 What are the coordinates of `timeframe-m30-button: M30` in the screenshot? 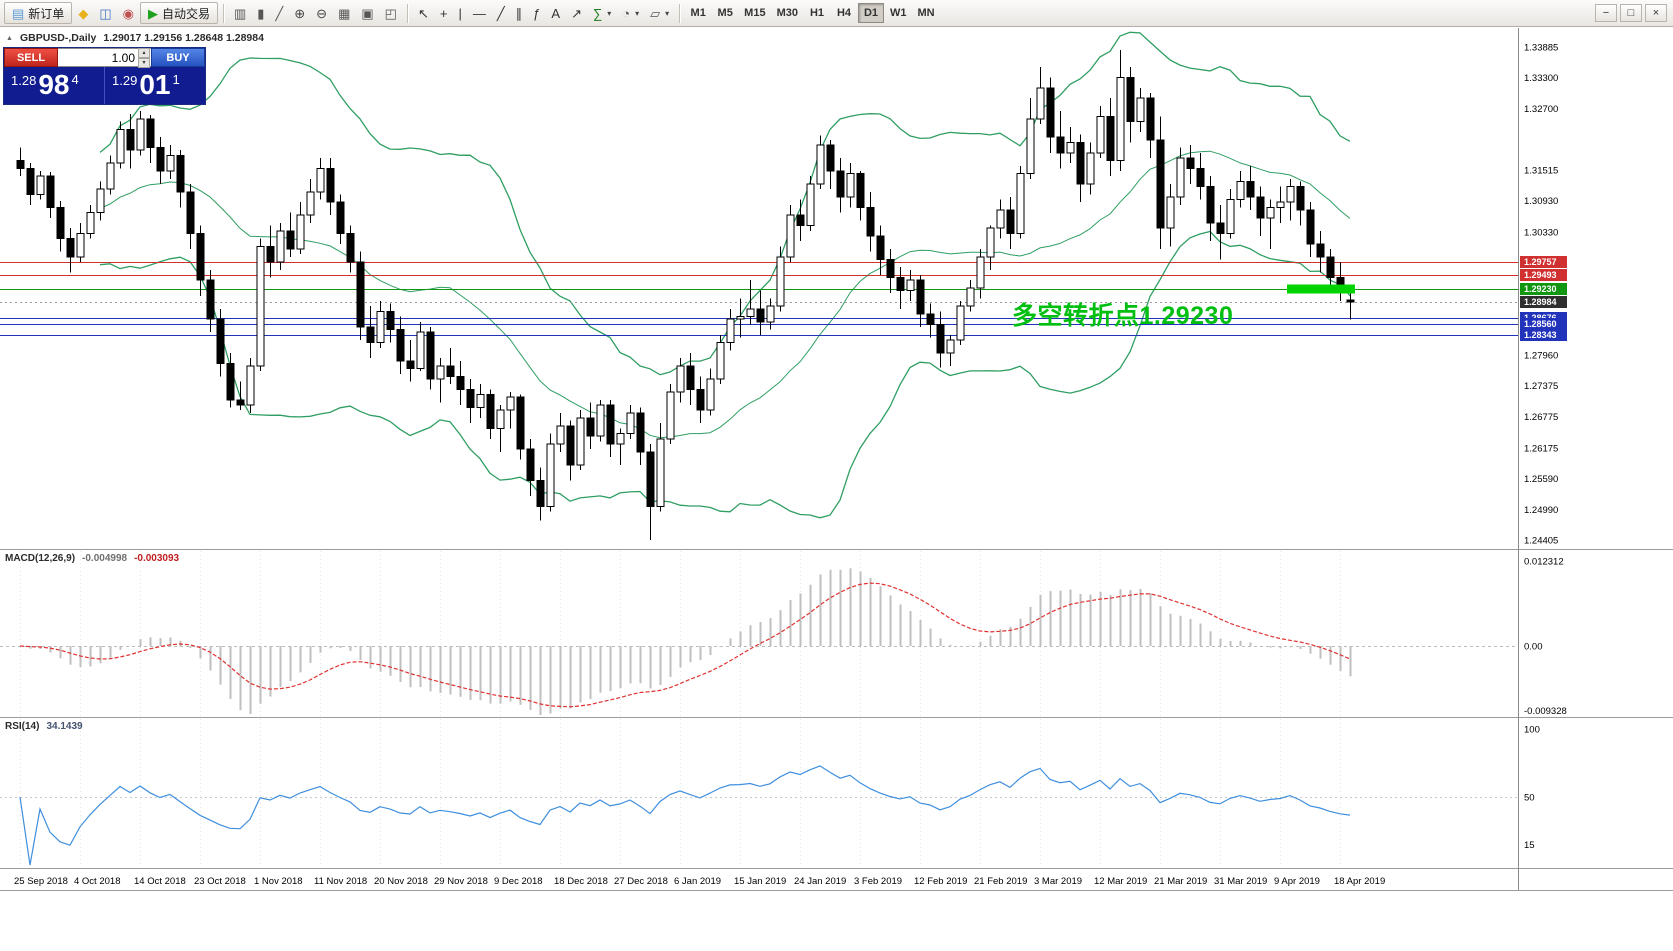 It's located at (787, 13).